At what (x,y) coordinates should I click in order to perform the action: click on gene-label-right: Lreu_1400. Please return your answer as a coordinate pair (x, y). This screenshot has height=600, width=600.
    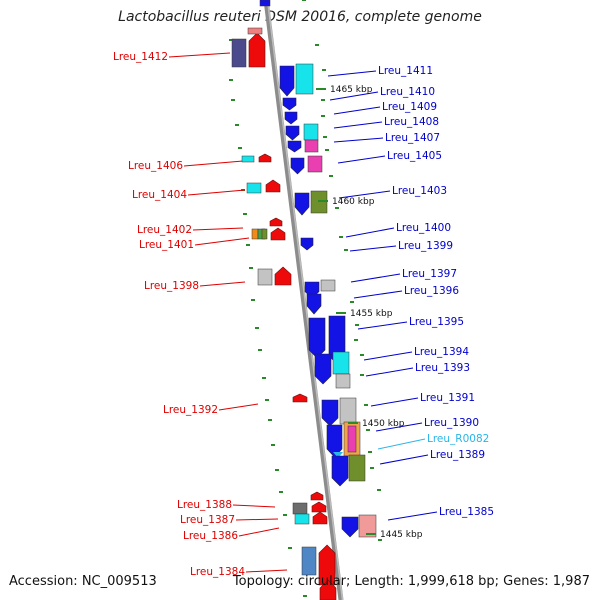
    Looking at the image, I should click on (423, 228).